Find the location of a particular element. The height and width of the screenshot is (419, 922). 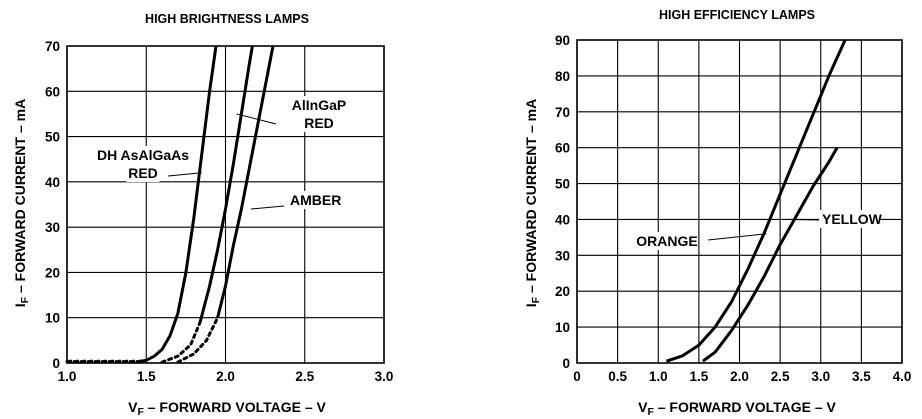

series-line-dotted-alingap-red is located at coordinates (181, 342).